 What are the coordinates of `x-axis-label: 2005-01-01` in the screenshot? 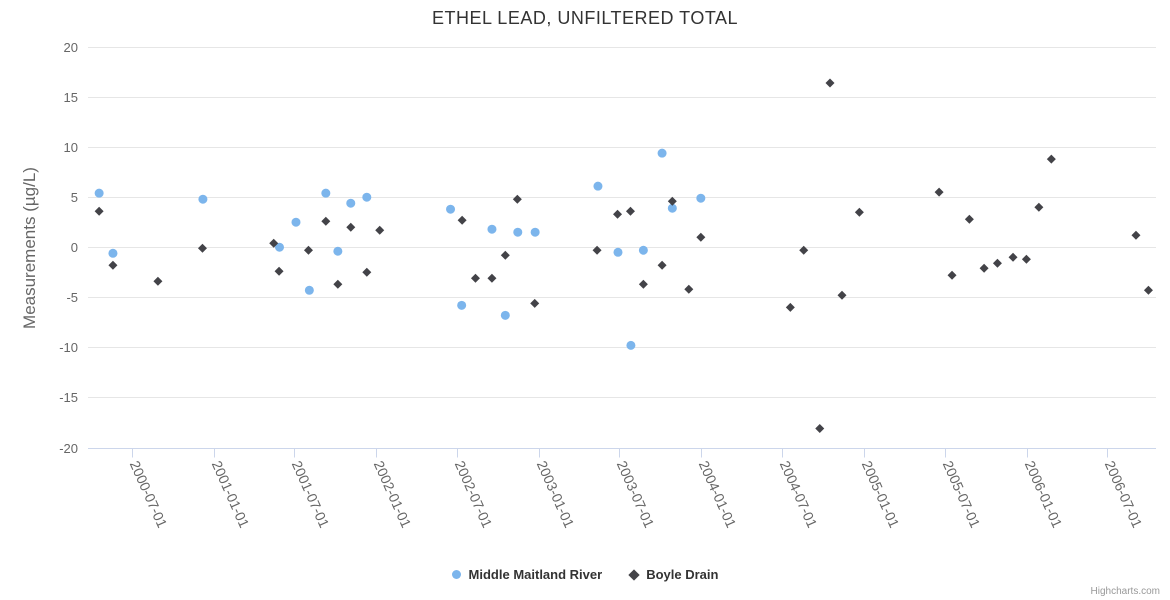 It's located at (881, 494).